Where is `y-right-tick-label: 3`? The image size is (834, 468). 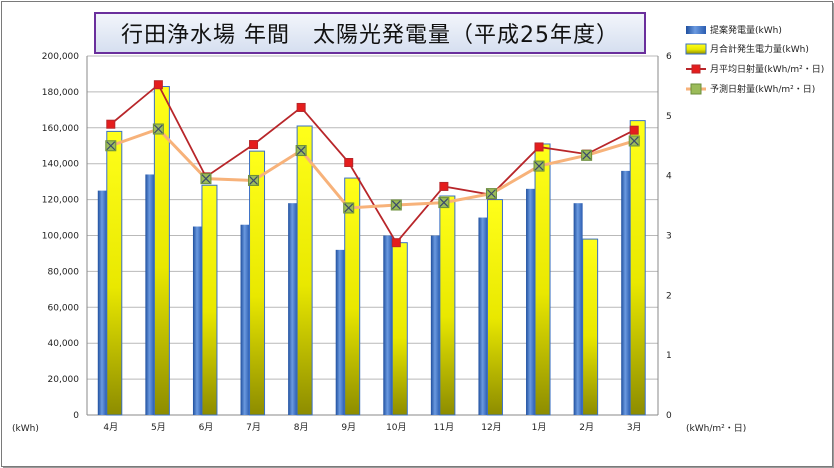
y-right-tick-label: 3 is located at coordinates (669, 237).